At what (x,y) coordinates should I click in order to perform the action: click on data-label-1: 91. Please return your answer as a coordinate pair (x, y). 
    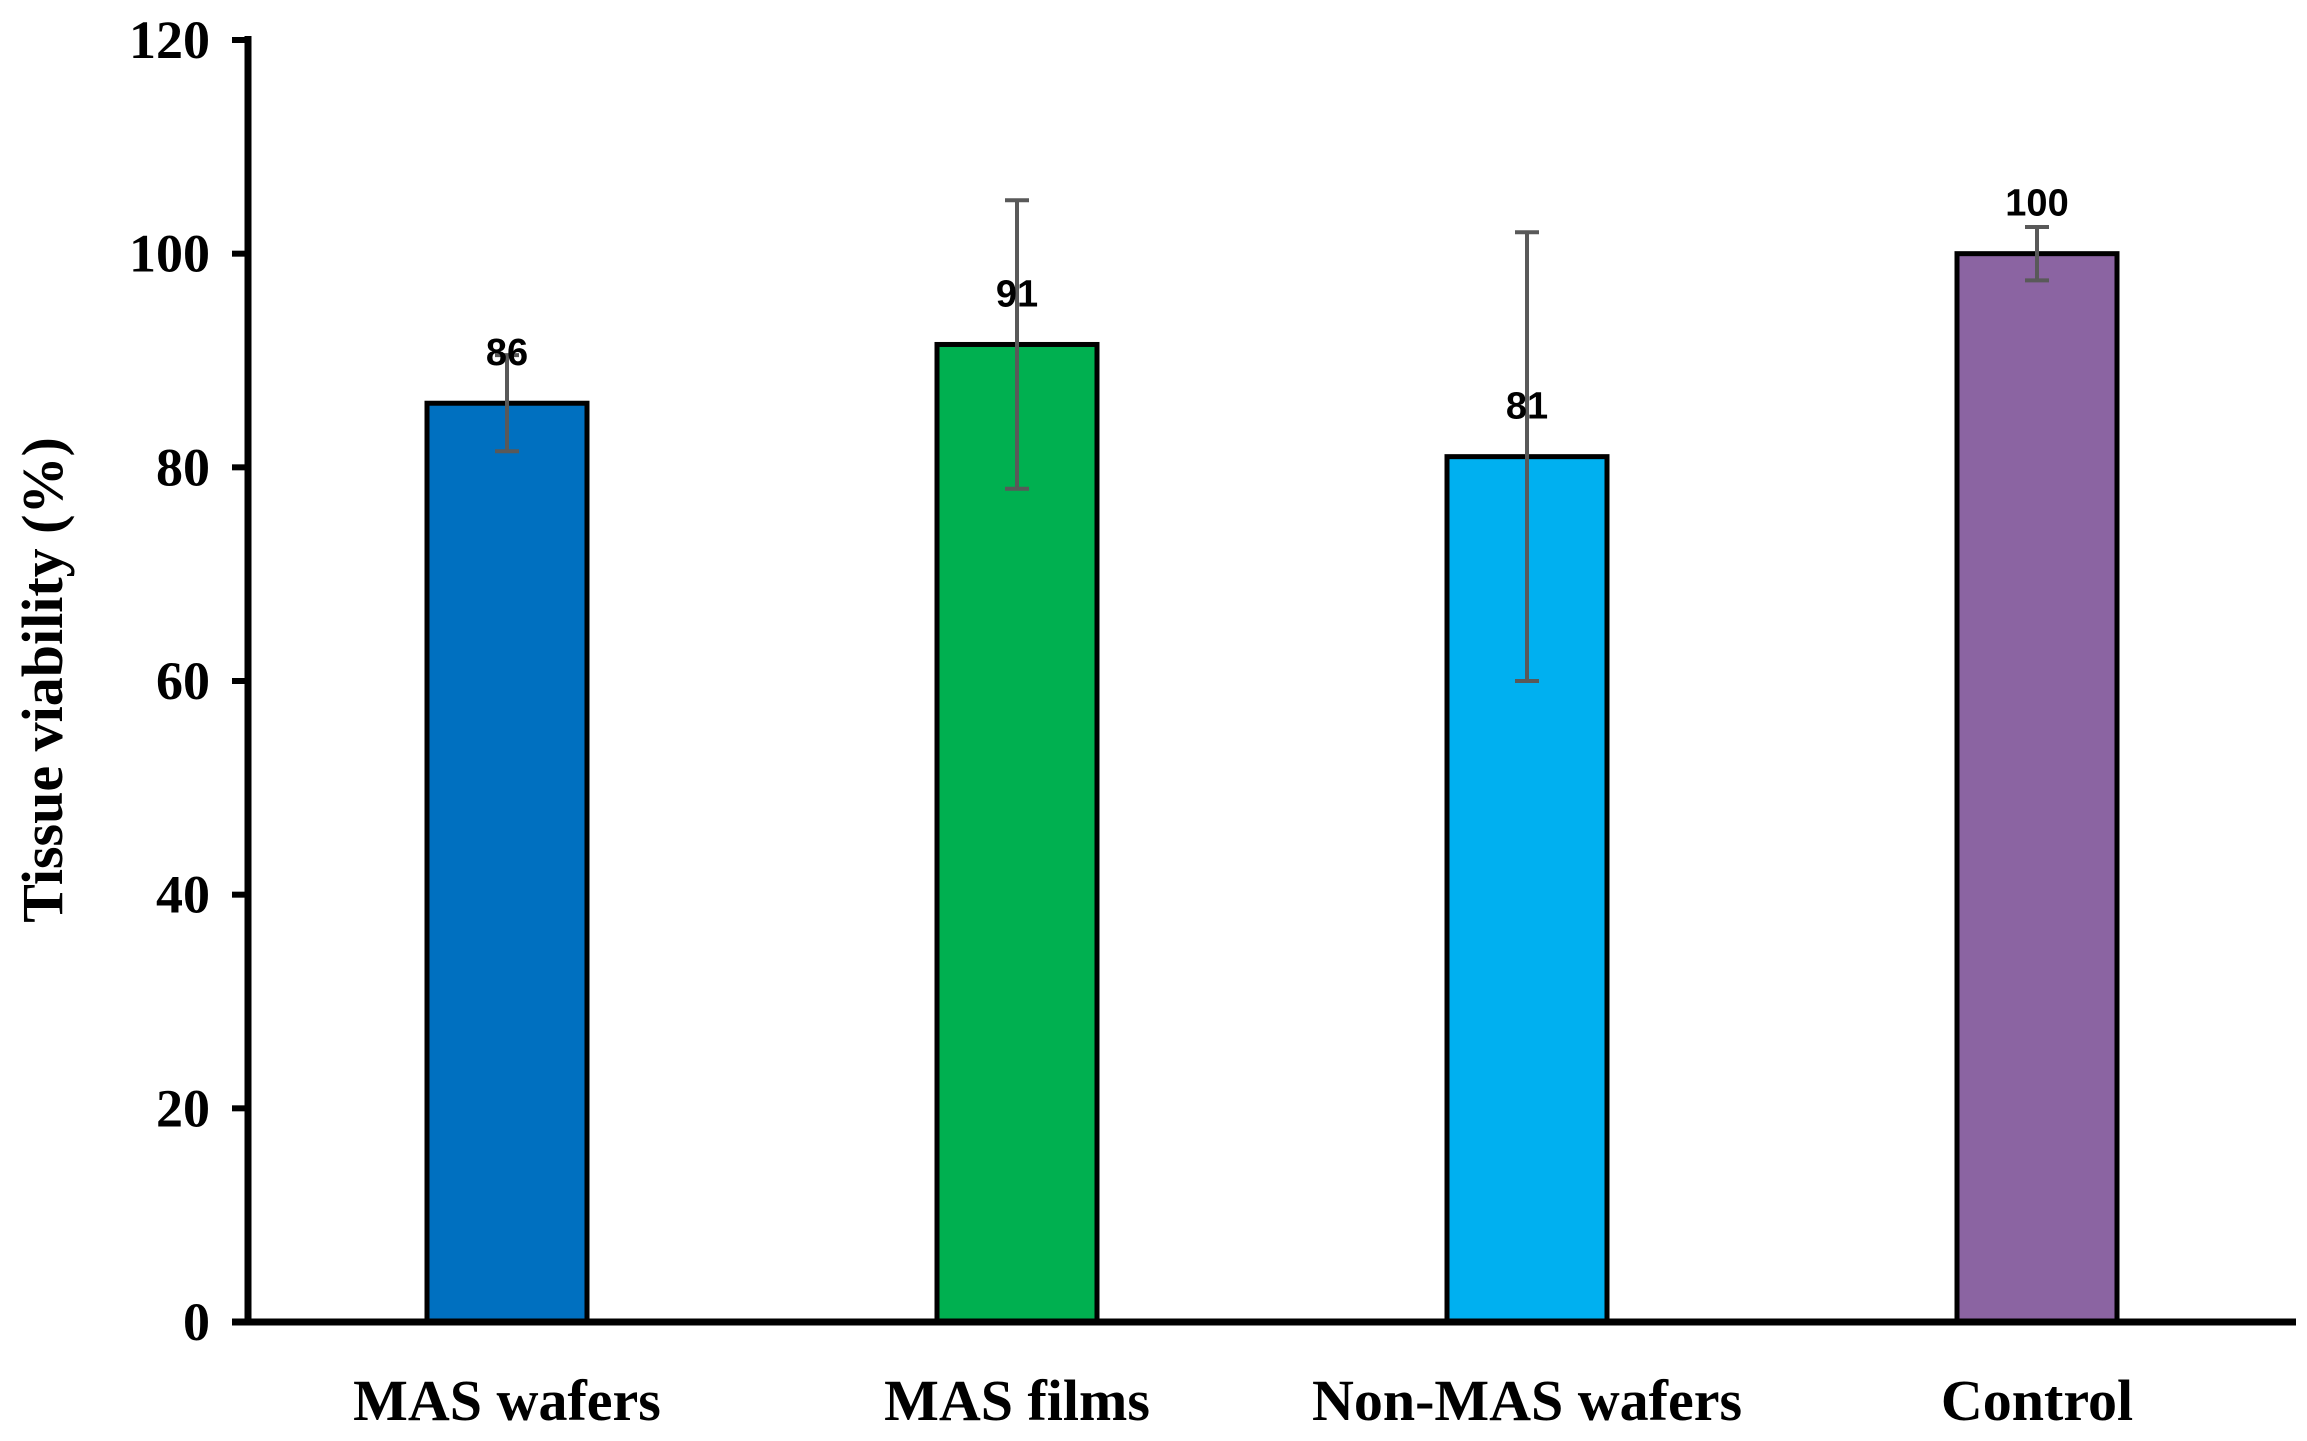
    Looking at the image, I should click on (1017, 294).